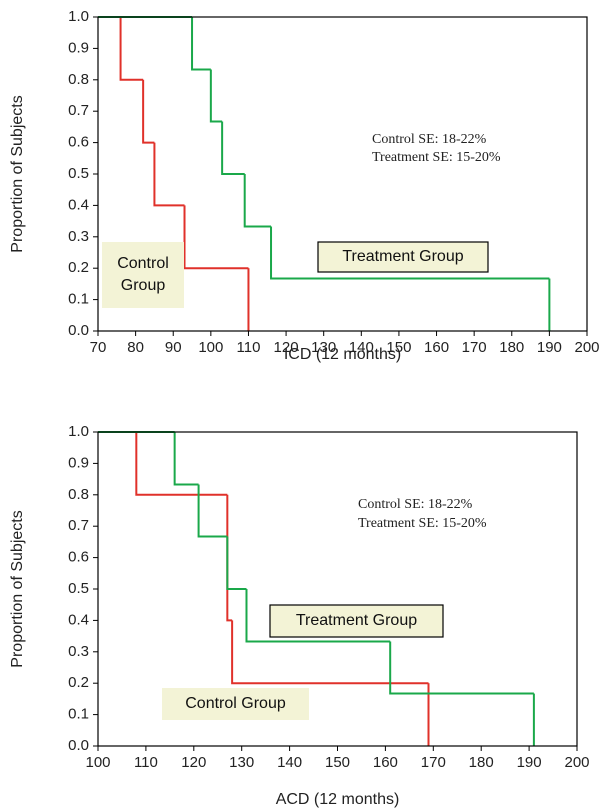  Describe the element at coordinates (173, 347) in the screenshot. I see `x-tick-label: 90` at that location.